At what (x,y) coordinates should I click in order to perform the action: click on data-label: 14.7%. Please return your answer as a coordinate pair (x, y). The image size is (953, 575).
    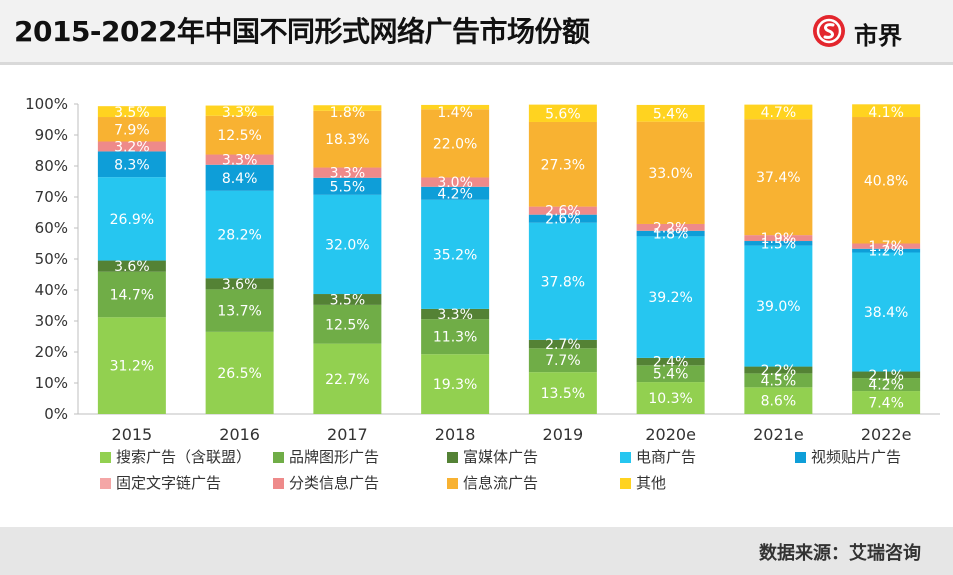
    Looking at the image, I should click on (132, 295).